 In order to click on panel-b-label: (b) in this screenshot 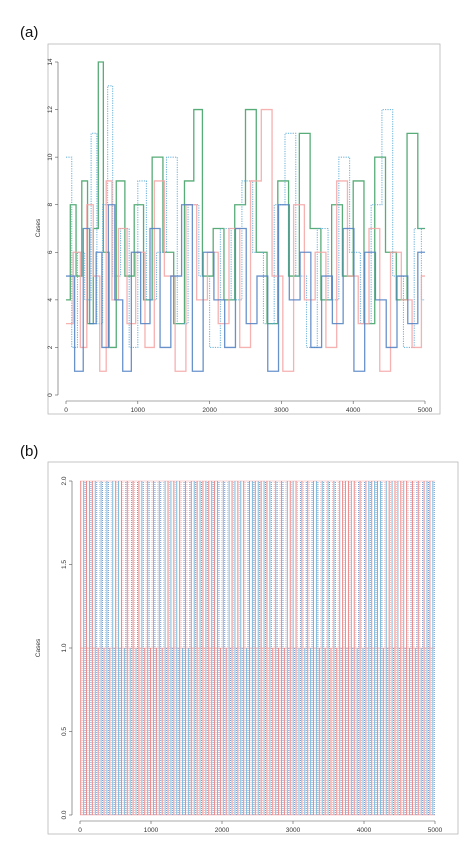, I will do `click(29, 451)`.